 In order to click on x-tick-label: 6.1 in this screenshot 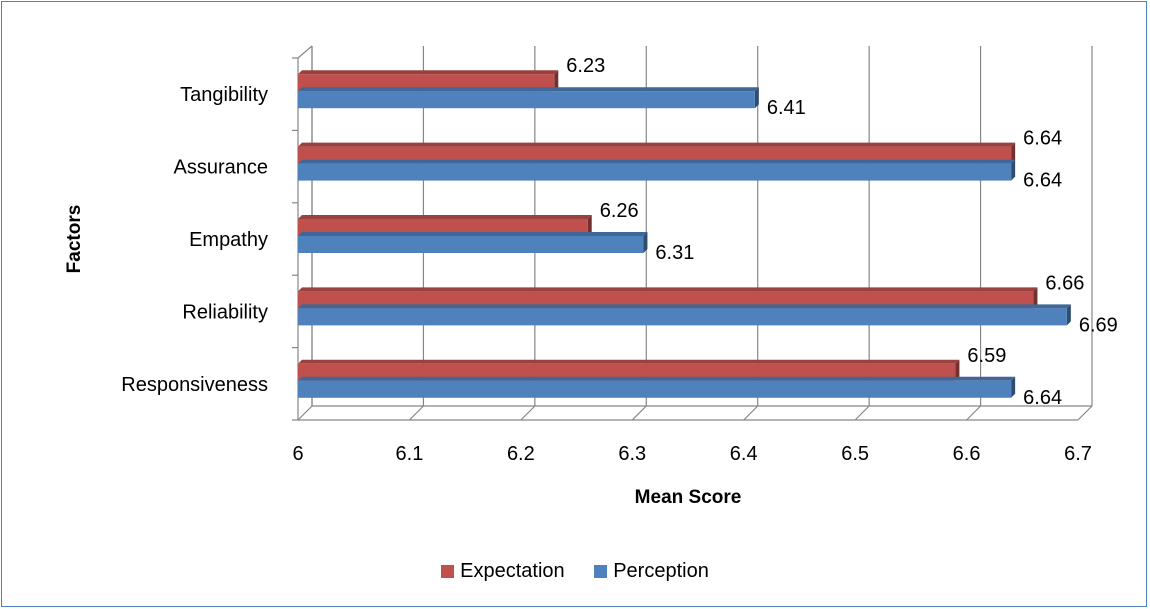, I will do `click(410, 454)`.